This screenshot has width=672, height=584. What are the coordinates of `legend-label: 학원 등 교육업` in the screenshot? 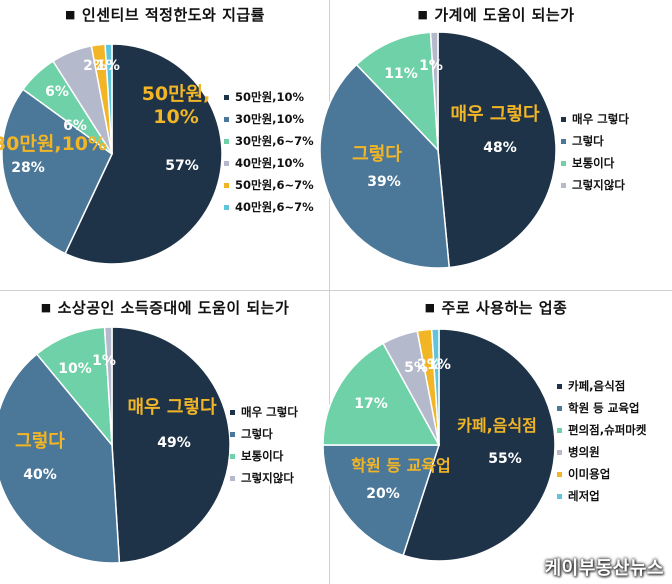 It's located at (604, 408).